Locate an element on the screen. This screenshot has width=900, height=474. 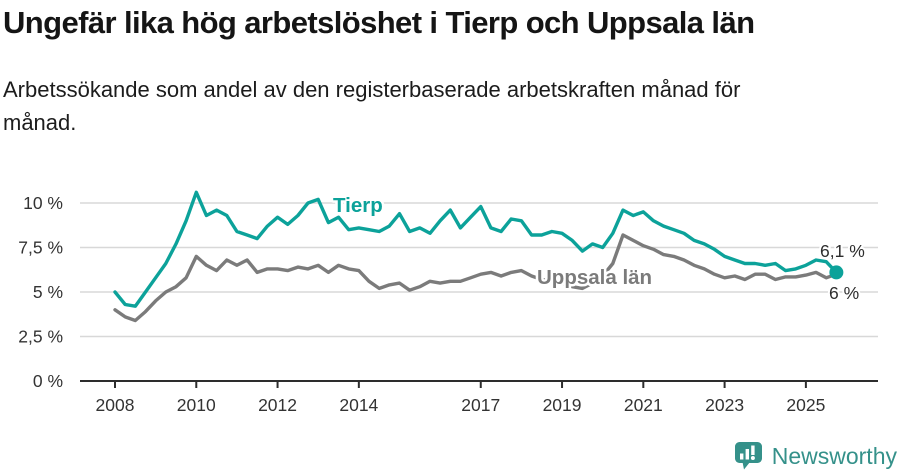
x-axis-tick-label: 2017 is located at coordinates (480, 405).